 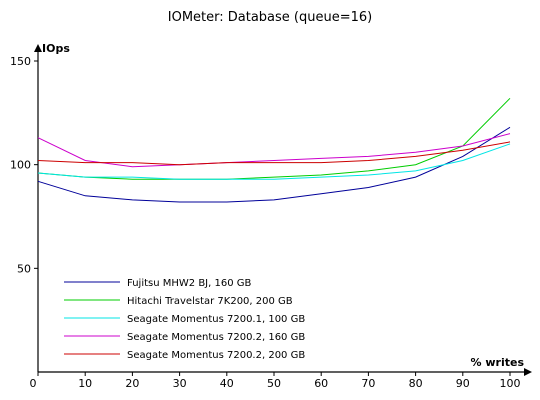 I want to click on x-tick-label: 40, so click(x=227, y=383).